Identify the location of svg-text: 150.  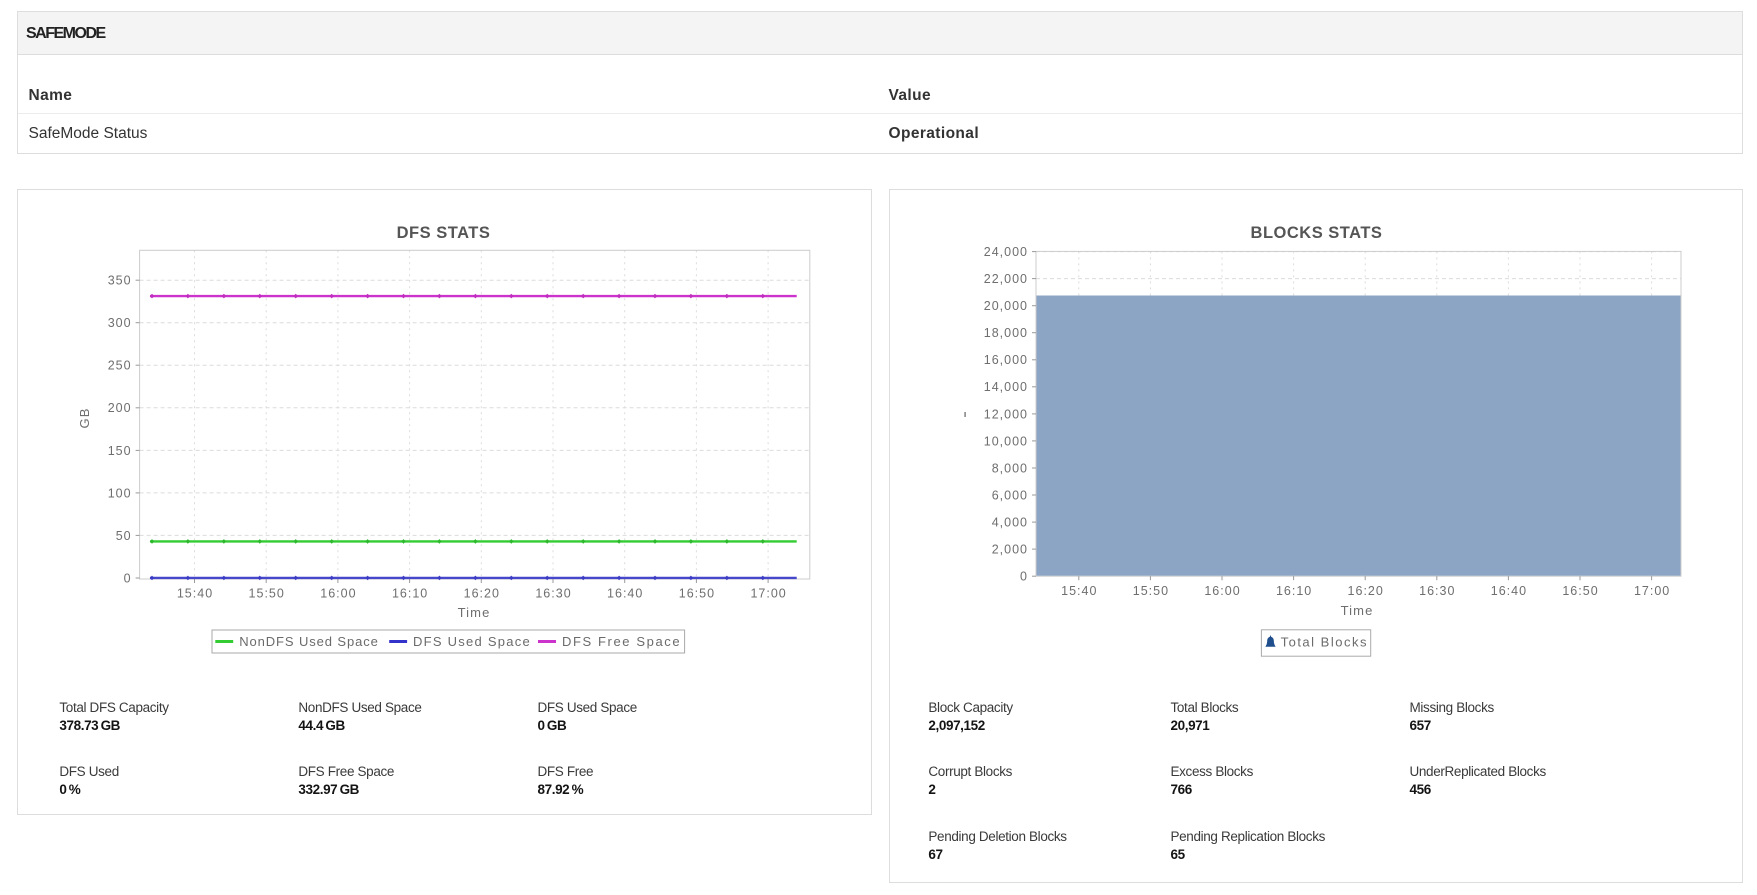
(120, 451).